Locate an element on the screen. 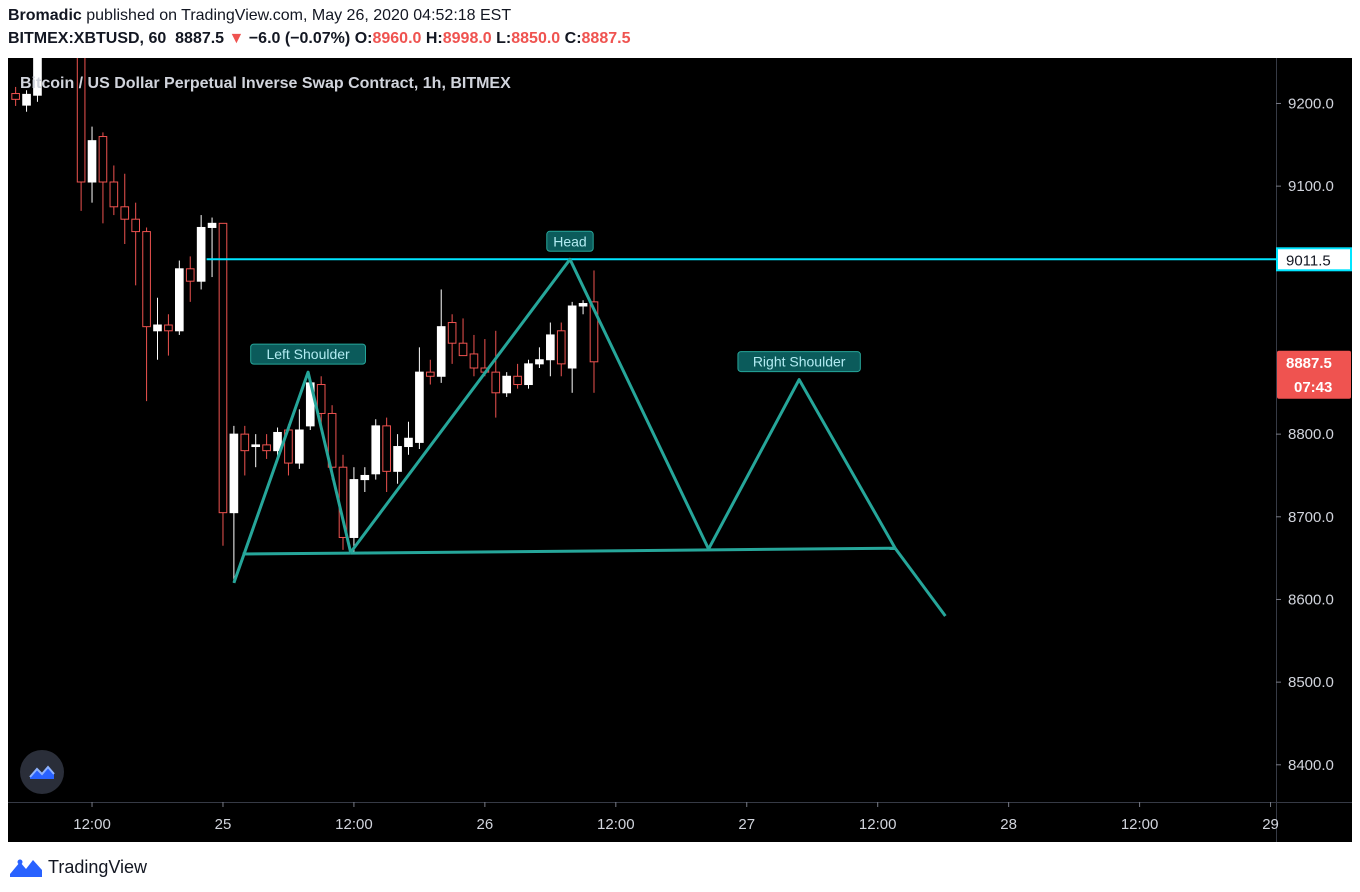 This screenshot has width=1360, height=892. time-tick-label: 25 is located at coordinates (223, 824).